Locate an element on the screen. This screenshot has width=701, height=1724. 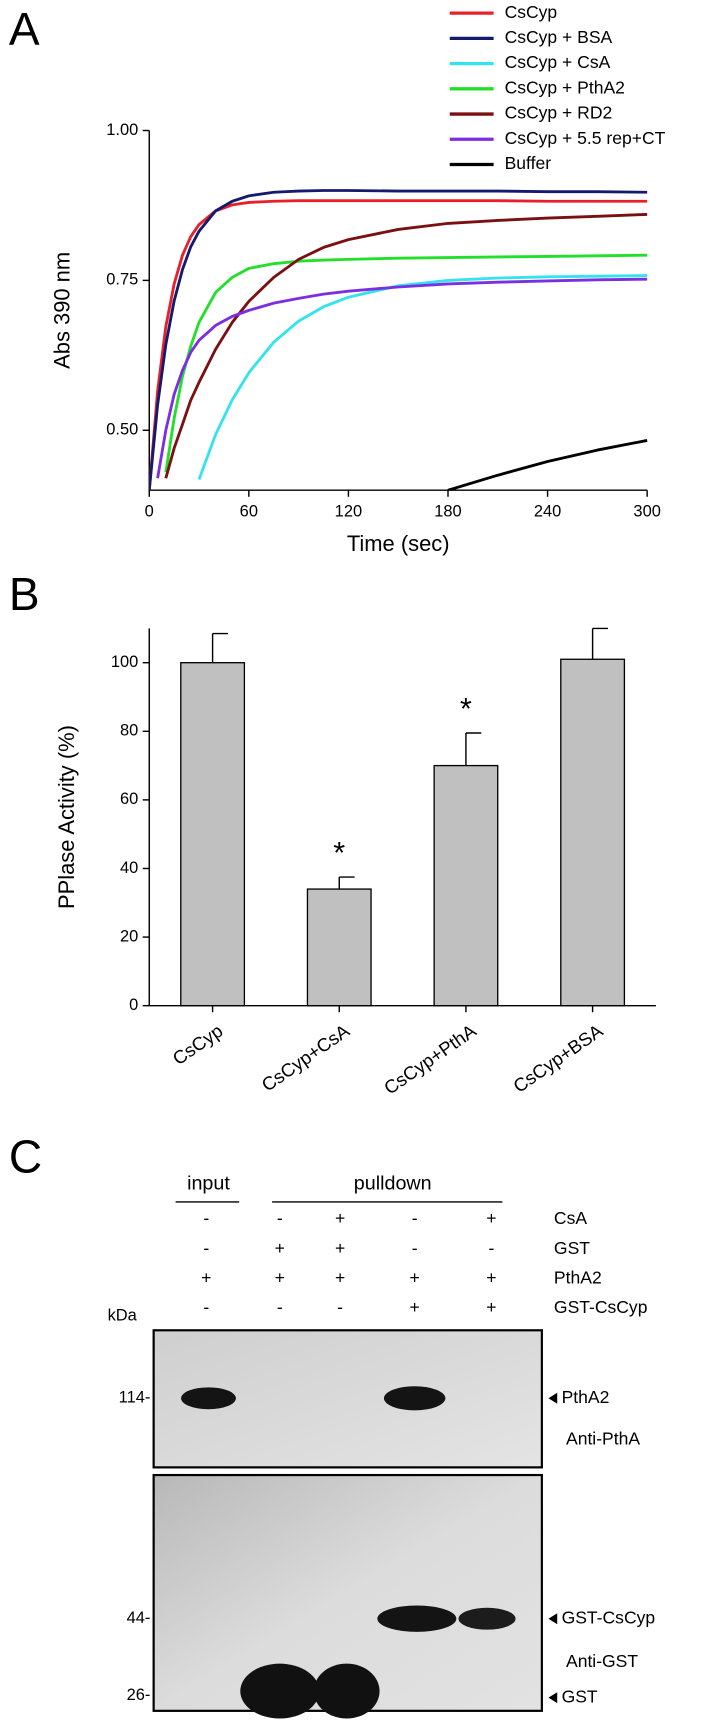
condition-label: GST is located at coordinates (572, 1248).